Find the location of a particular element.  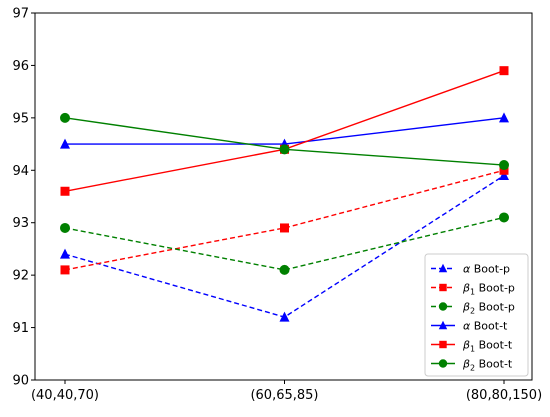

y-tick-label: 90 is located at coordinates (20, 381).